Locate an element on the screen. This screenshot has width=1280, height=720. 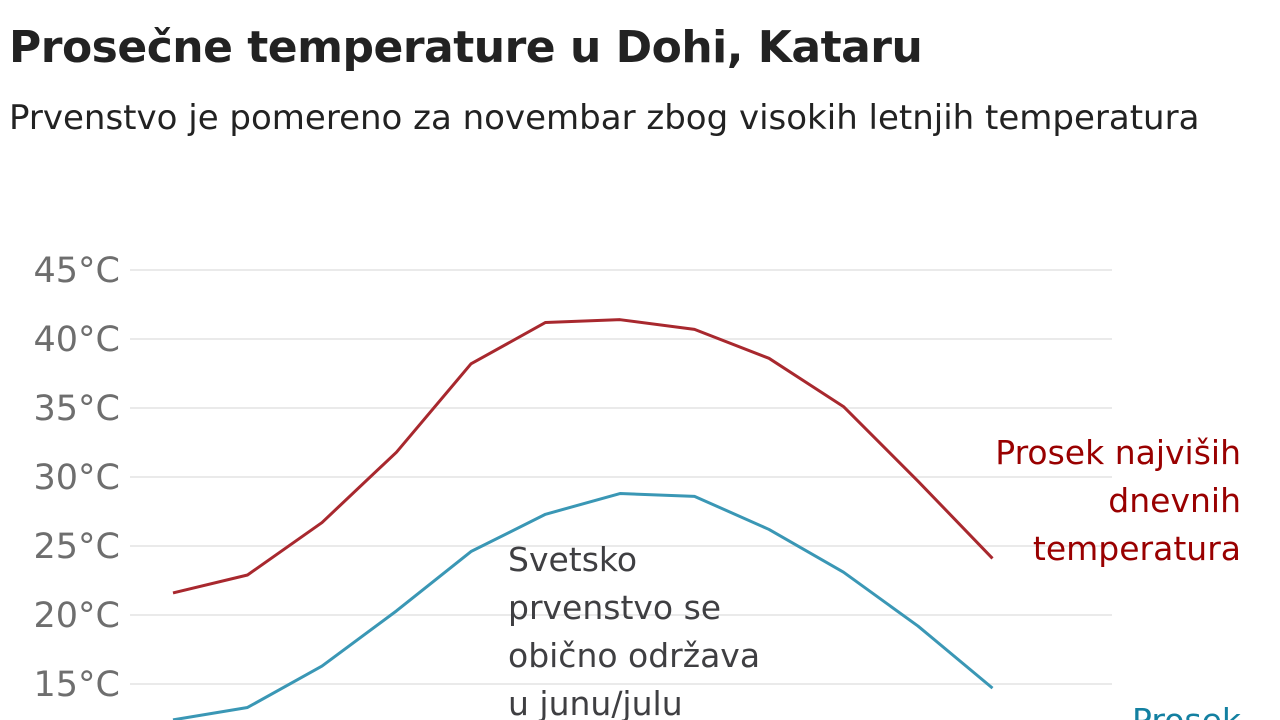
y-tick-label: 20°C is located at coordinates (77, 616).